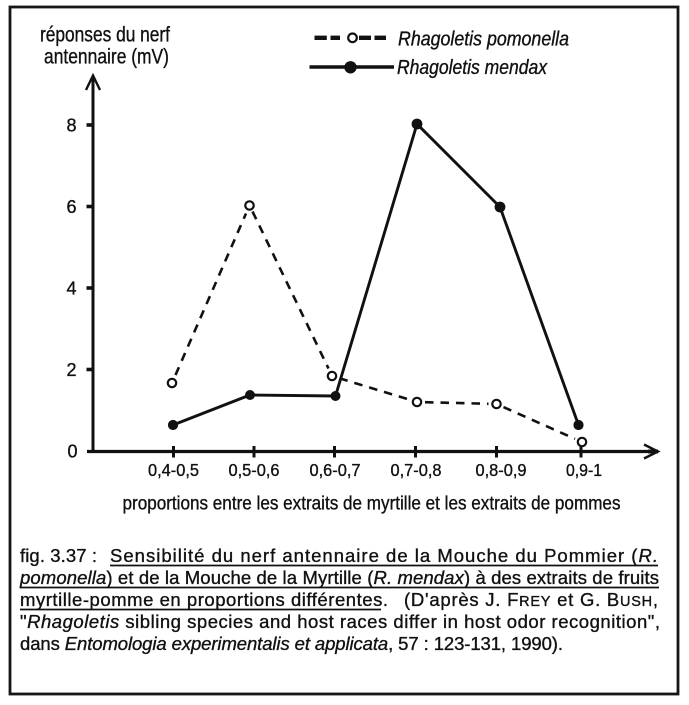  I want to click on svg-text: Rhagoletis pomonella, so click(483, 40).